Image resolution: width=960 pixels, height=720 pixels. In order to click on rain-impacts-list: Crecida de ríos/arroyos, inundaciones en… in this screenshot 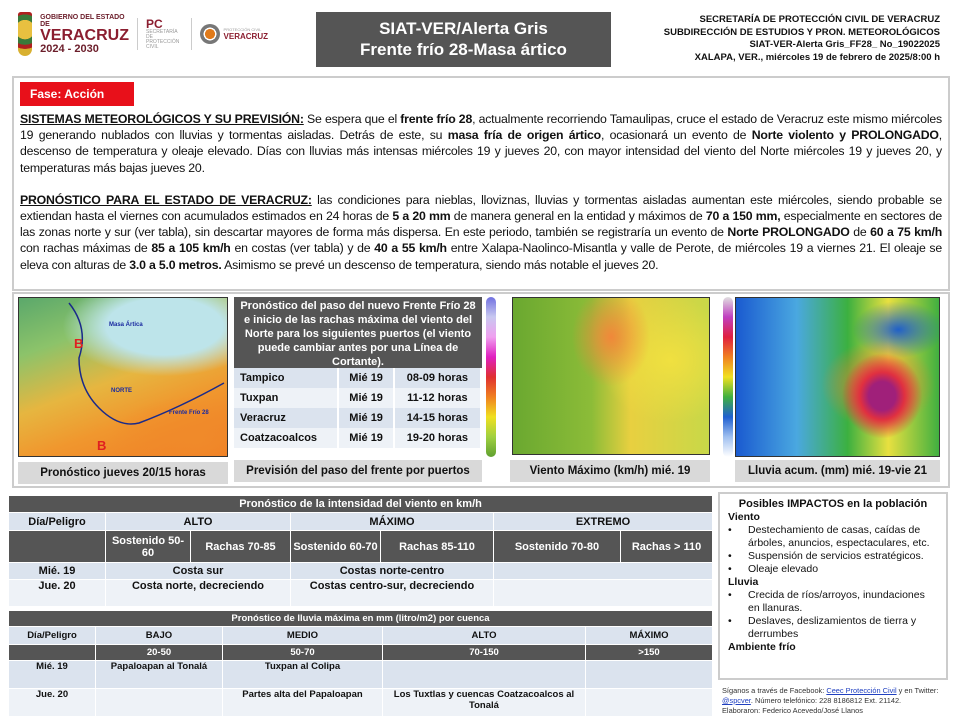, I will do `click(833, 615)`.